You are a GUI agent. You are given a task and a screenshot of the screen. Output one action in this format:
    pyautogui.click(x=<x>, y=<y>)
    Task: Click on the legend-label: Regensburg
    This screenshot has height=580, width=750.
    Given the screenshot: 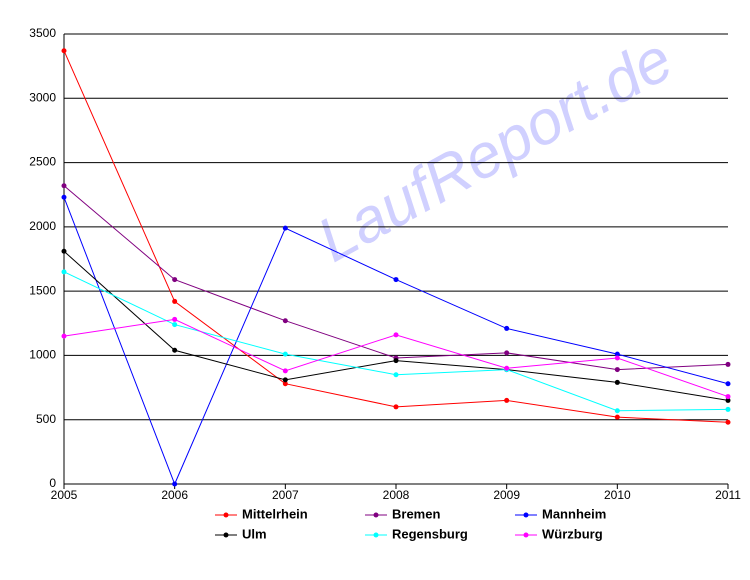 What is the action you would take?
    pyautogui.click(x=430, y=533)
    